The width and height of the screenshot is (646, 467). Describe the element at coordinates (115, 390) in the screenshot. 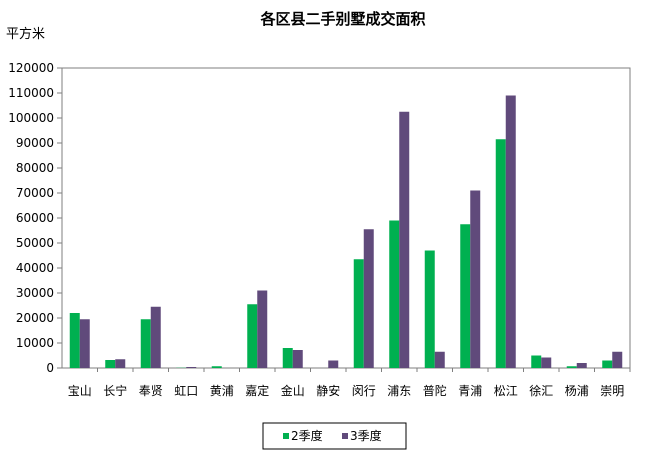

I see `x-category-label: 长宁` at that location.